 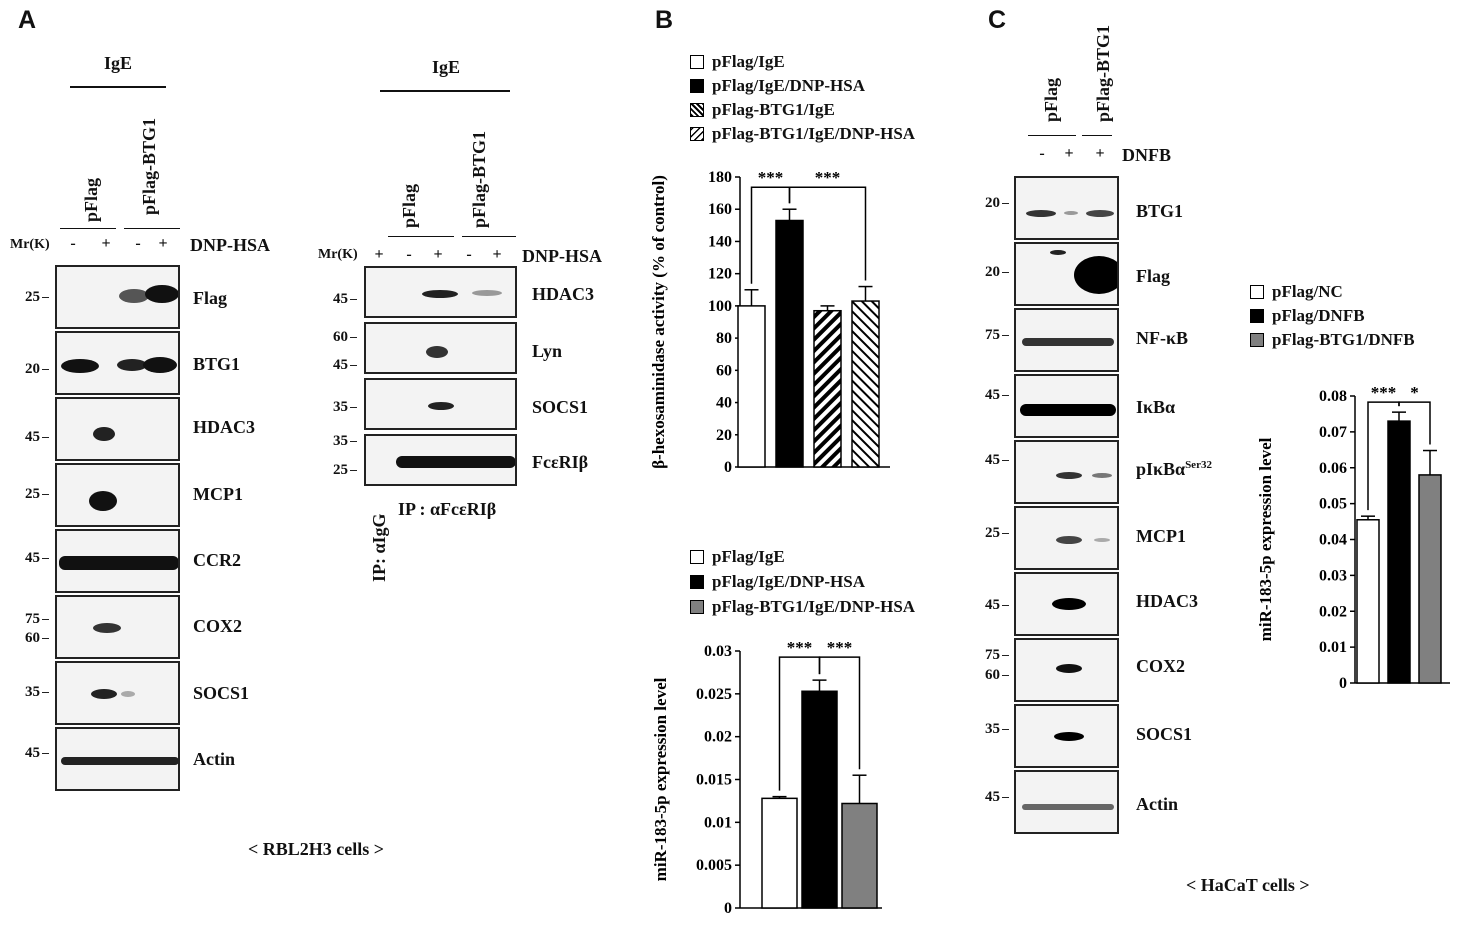 I want to click on blot-label-actin: Actin, so click(x=1157, y=804).